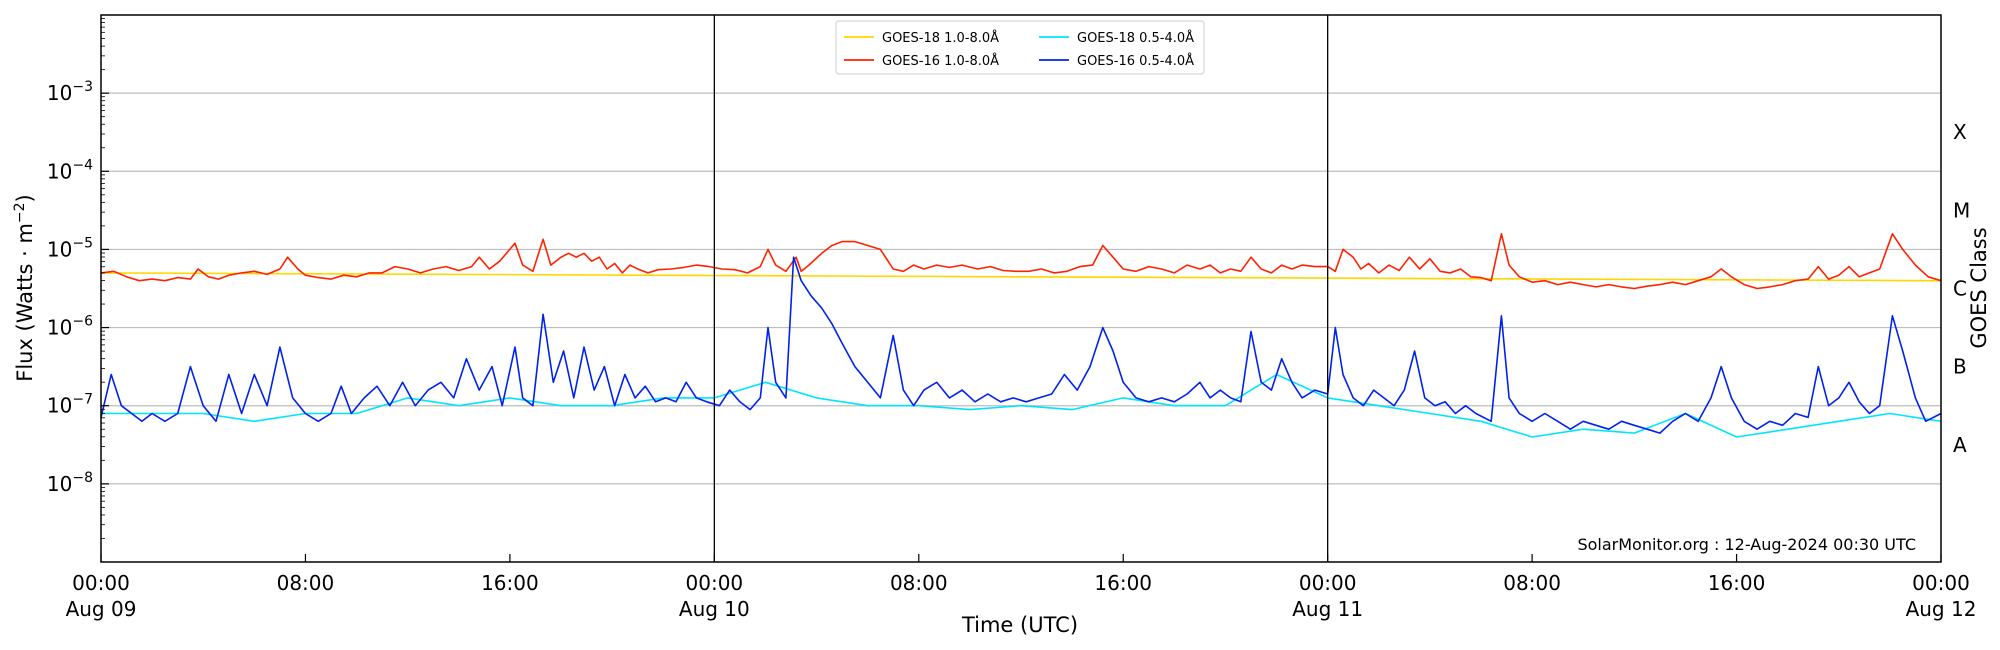 This screenshot has height=650, width=2000. I want to click on right-axis-title: GOES Class, so click(1979, 287).